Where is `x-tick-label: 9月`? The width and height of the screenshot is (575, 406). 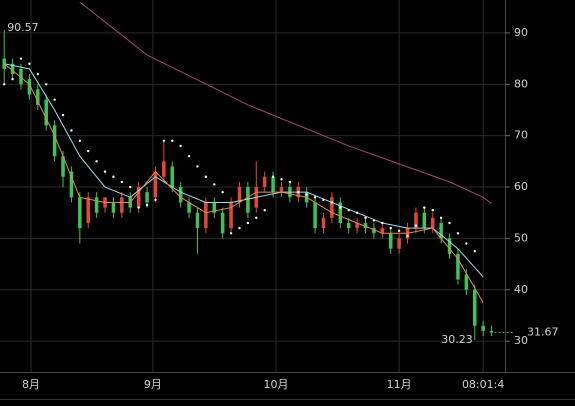
x-tick-label: 9月 is located at coordinates (153, 384).